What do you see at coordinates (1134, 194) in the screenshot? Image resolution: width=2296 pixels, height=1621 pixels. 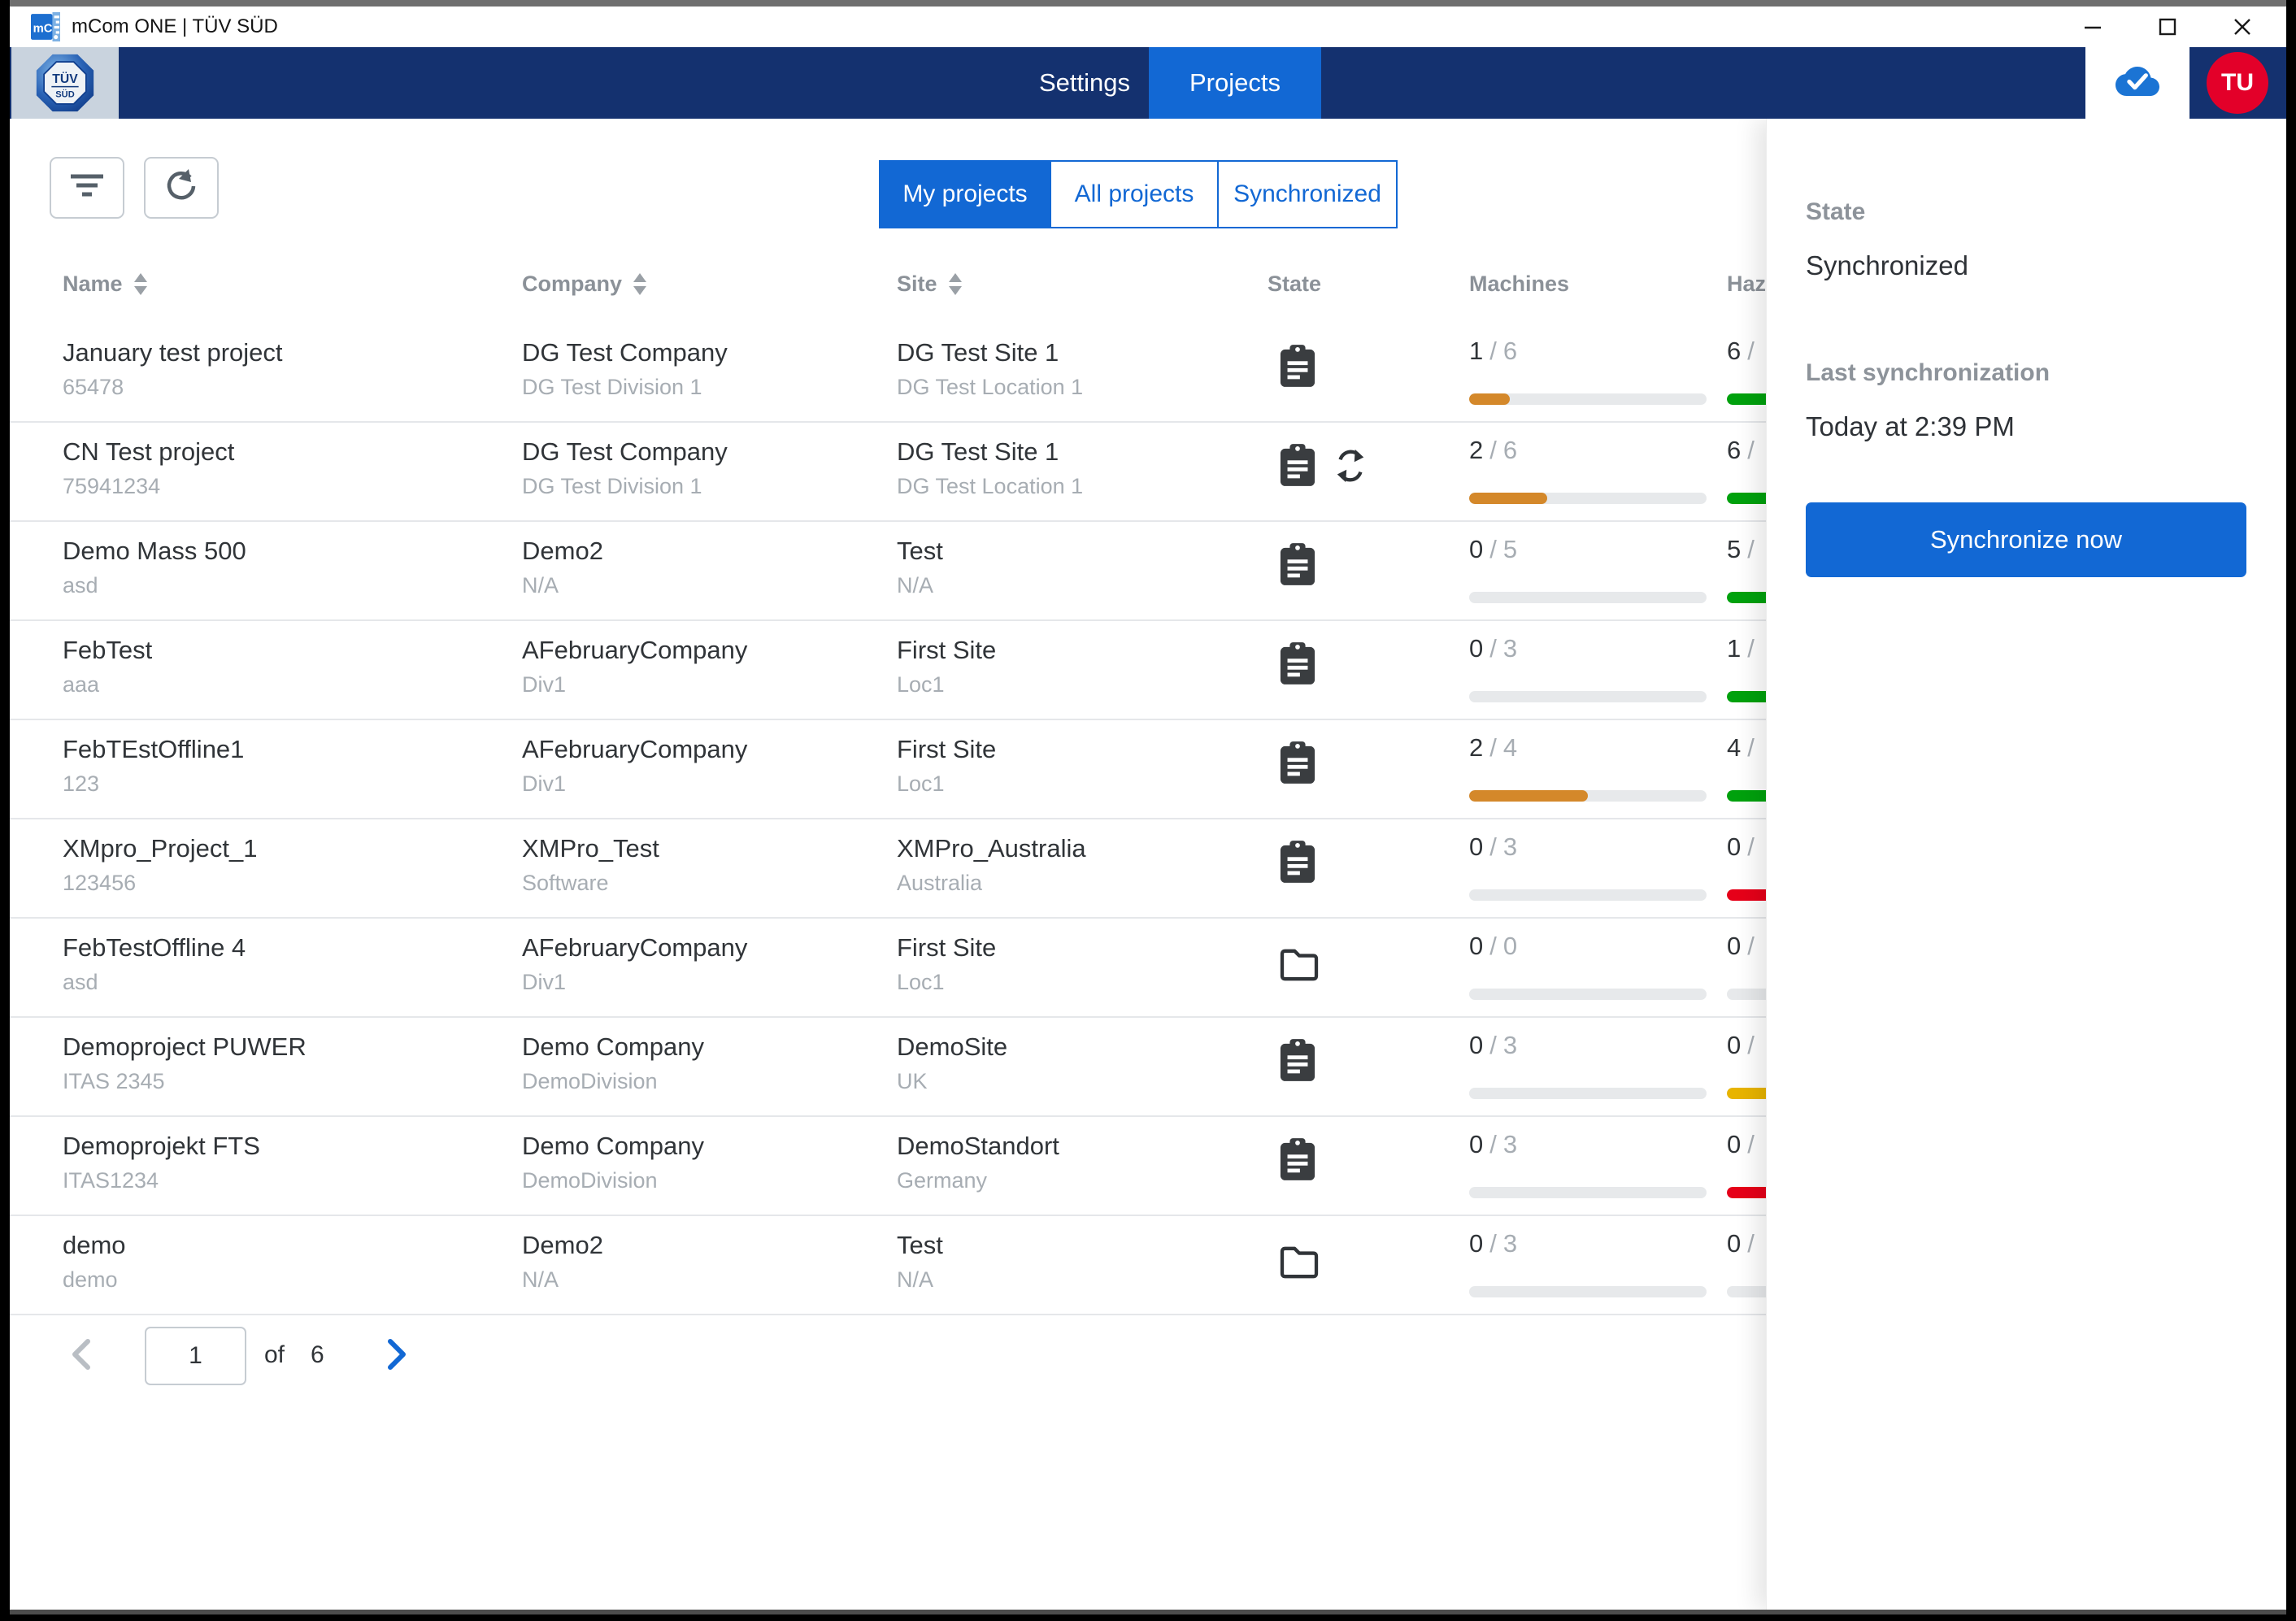 I see `tab-all-projects: All projects` at bounding box center [1134, 194].